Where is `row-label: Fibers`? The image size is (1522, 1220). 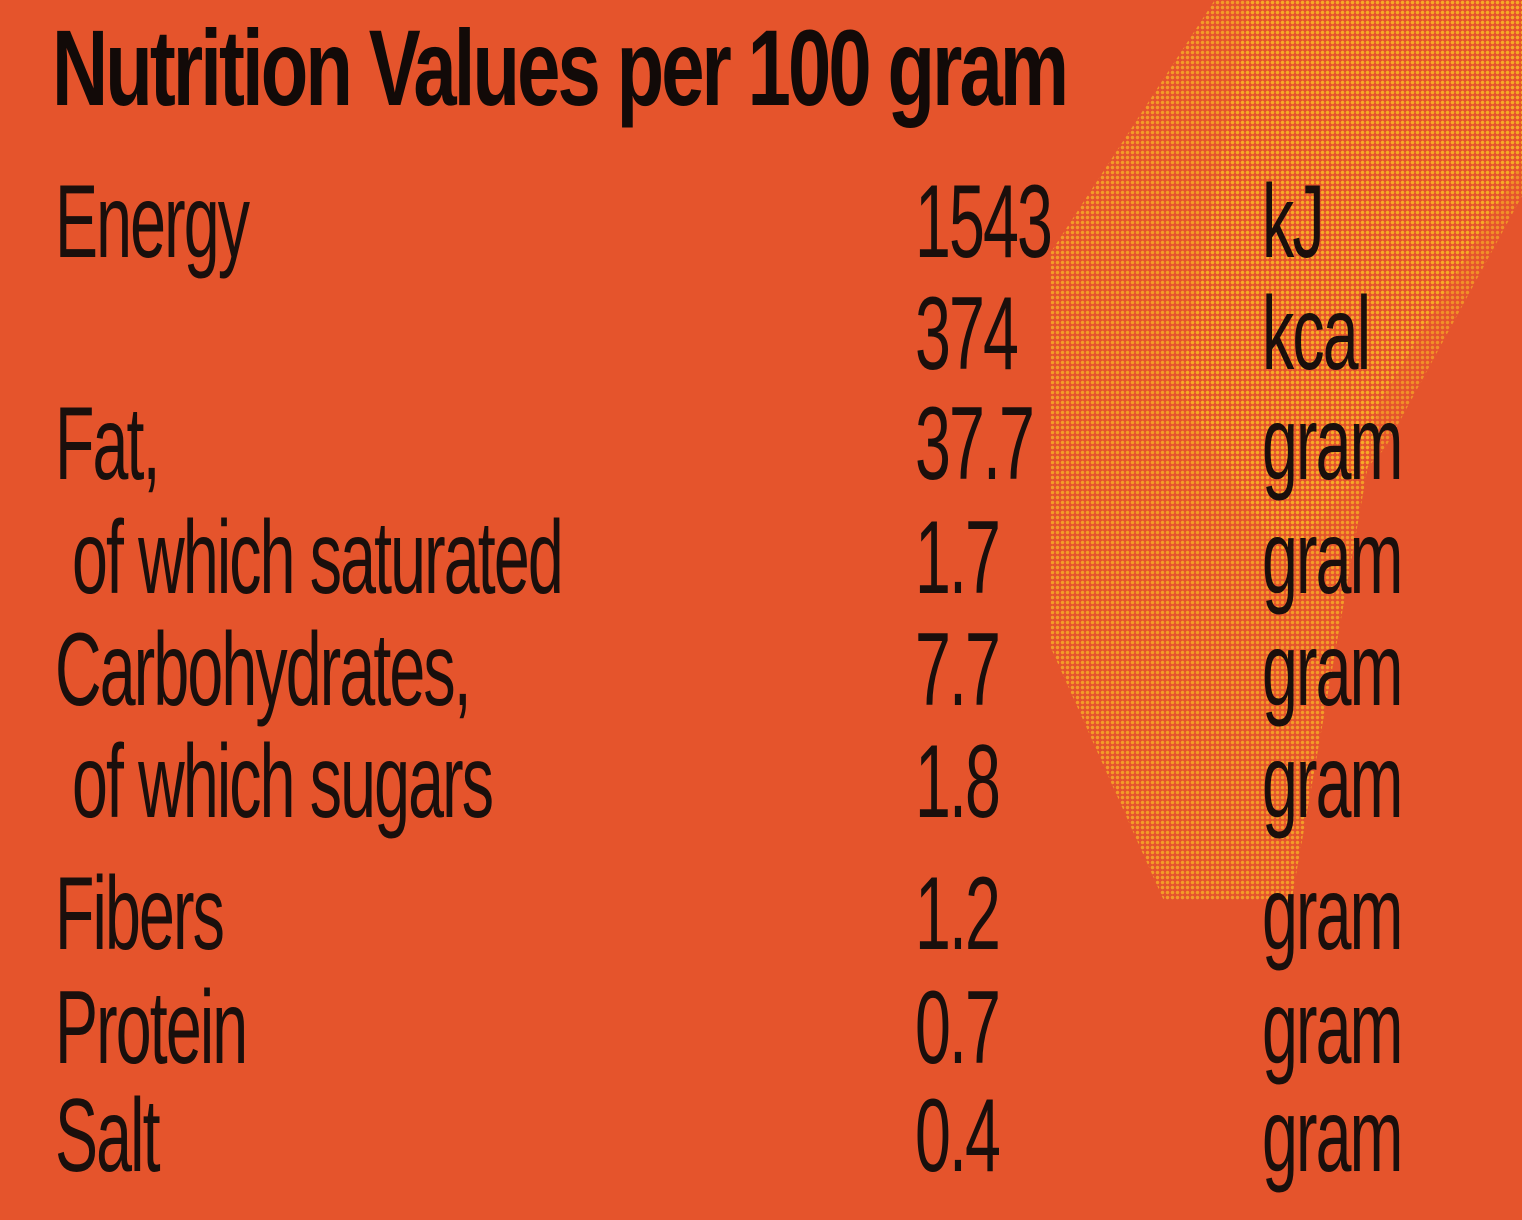
row-label: Fibers is located at coordinates (140, 914).